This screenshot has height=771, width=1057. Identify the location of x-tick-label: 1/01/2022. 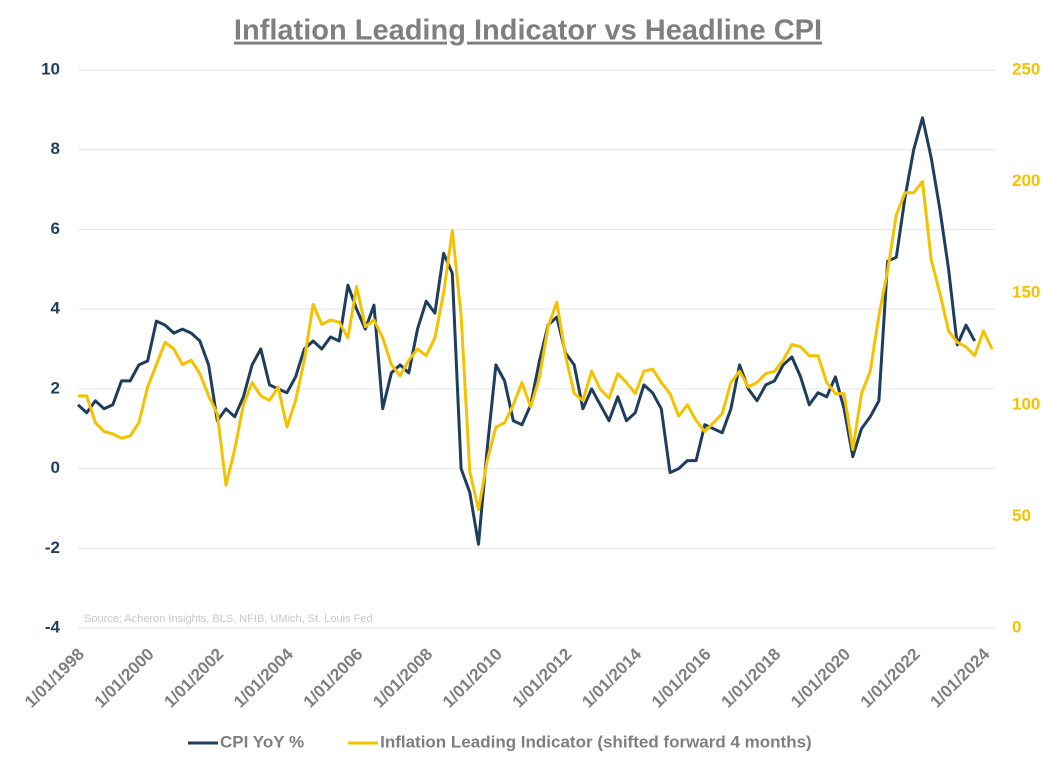
(890, 678).